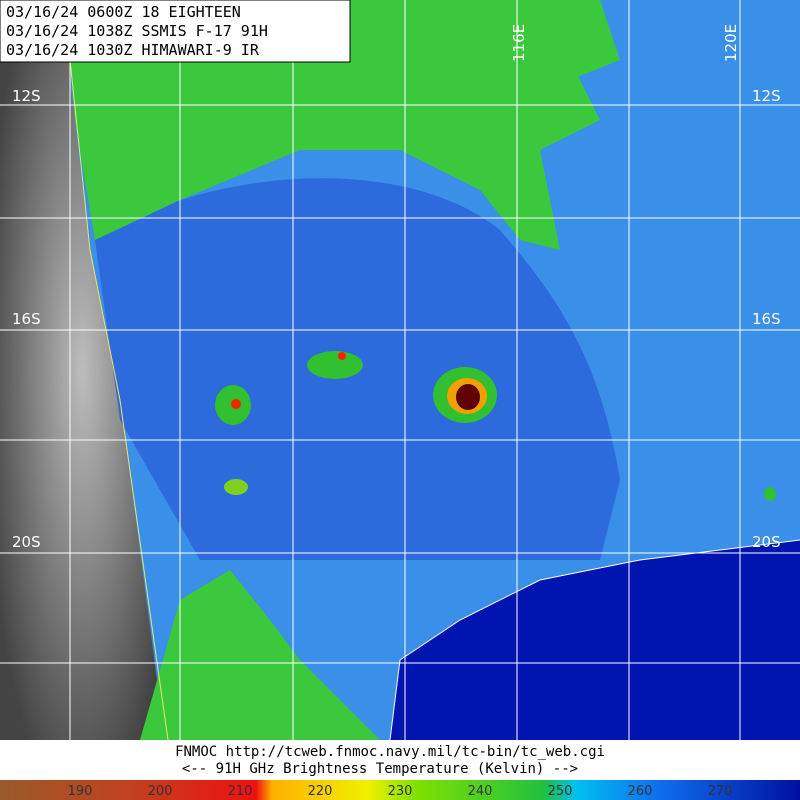 The width and height of the screenshot is (800, 800). What do you see at coordinates (640, 791) in the screenshot?
I see `colorbar-label: 260` at bounding box center [640, 791].